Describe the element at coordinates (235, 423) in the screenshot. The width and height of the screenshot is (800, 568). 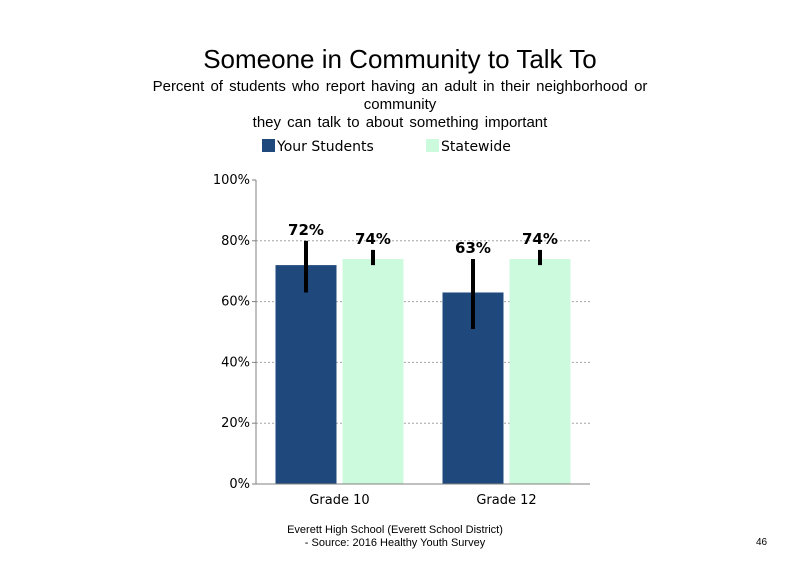
I see `y-tick-label: 20%` at that location.